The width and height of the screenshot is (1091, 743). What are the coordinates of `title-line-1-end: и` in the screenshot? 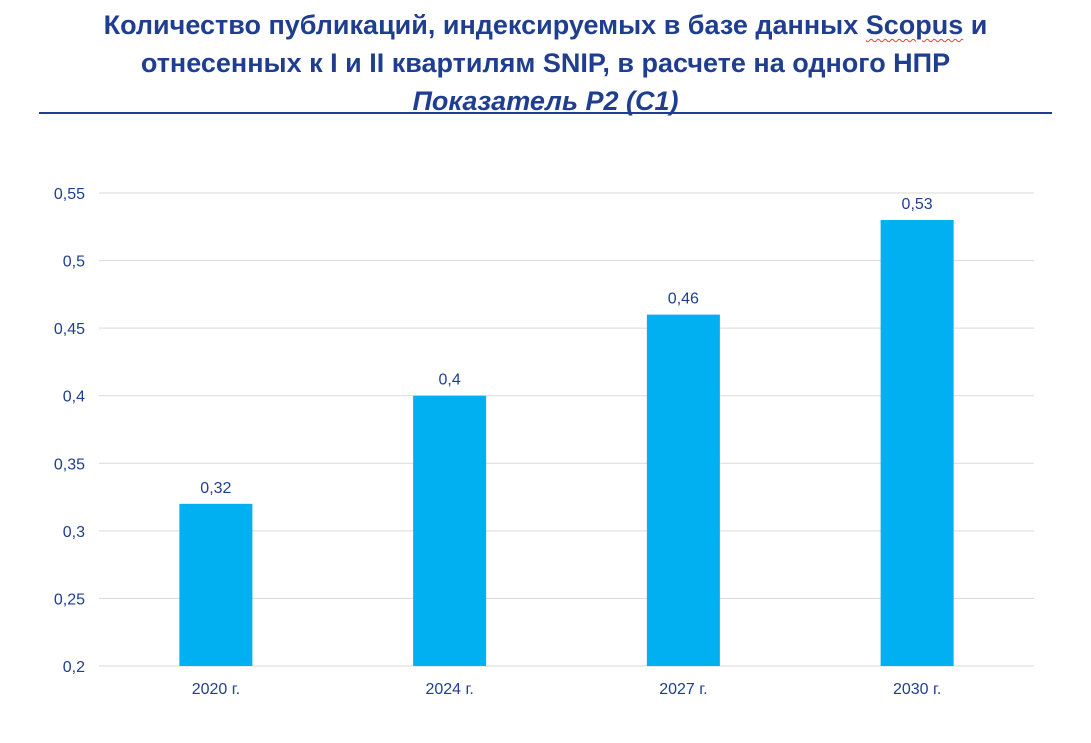 It's located at (975, 25).